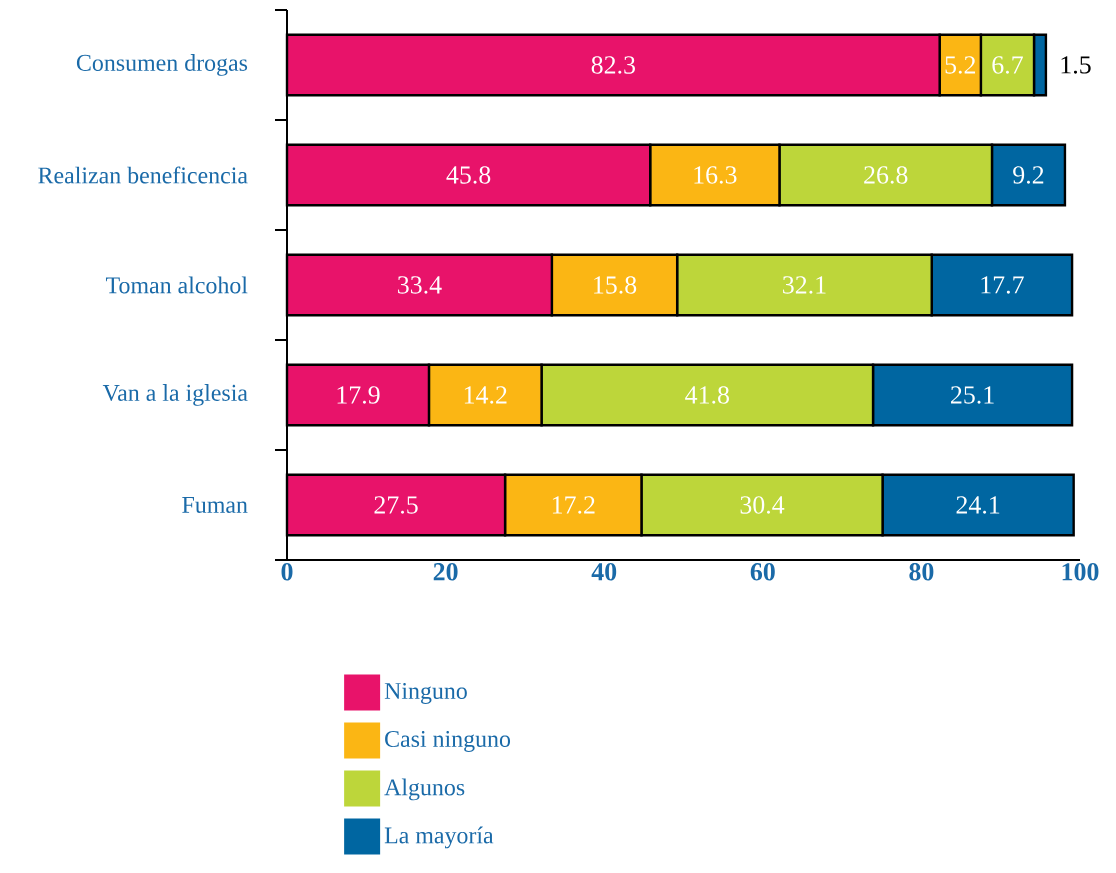 This screenshot has width=1116, height=873. What do you see at coordinates (358, 395) in the screenshot?
I see `data-label: 17.9` at bounding box center [358, 395].